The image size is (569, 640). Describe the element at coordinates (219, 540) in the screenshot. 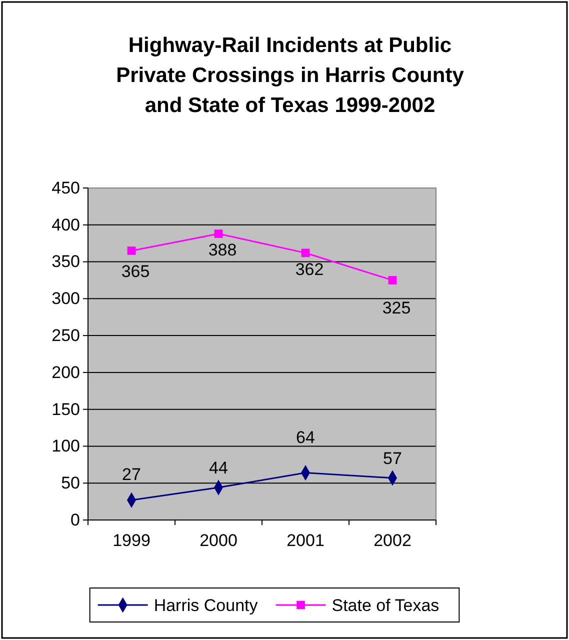

I see `x-tick-label: 2000` at that location.